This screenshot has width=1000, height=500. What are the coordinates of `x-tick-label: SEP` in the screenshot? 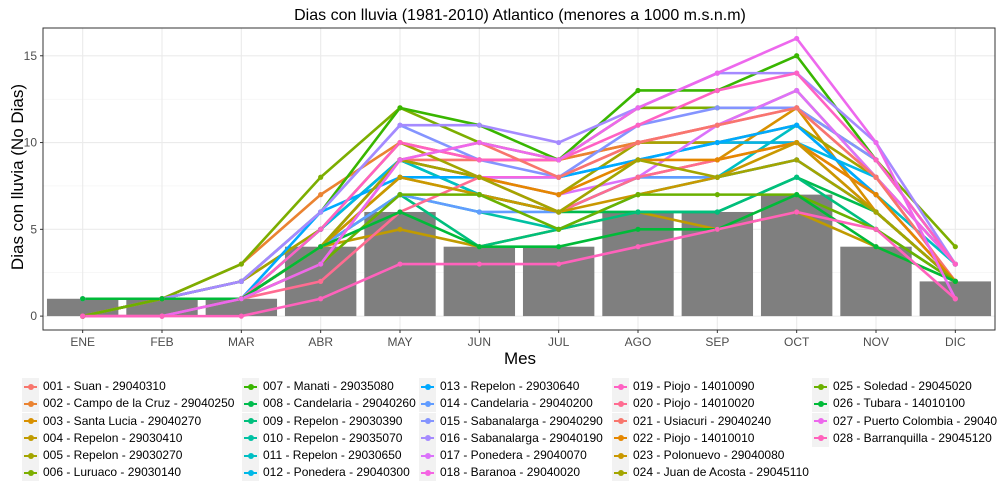 It's located at (717, 342).